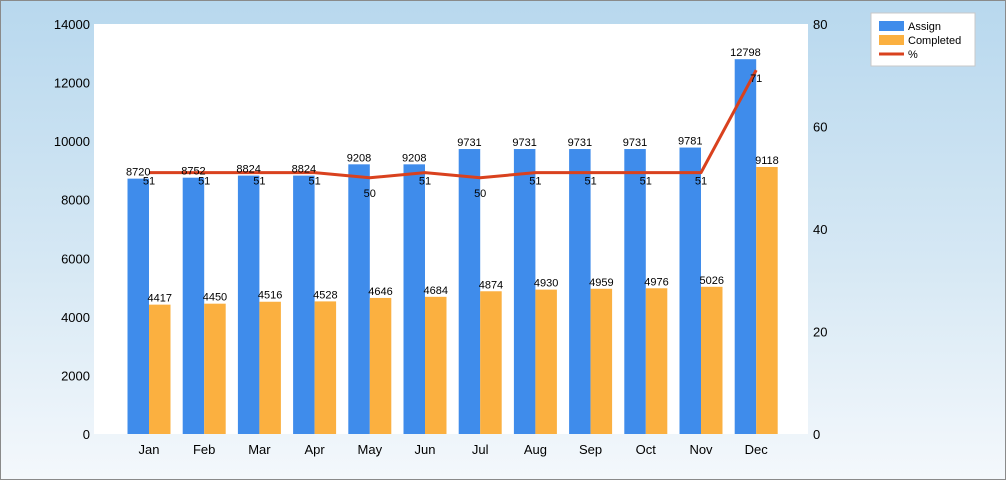 This screenshot has width=1006, height=480. I want to click on x-tick-label-may: May, so click(370, 449).